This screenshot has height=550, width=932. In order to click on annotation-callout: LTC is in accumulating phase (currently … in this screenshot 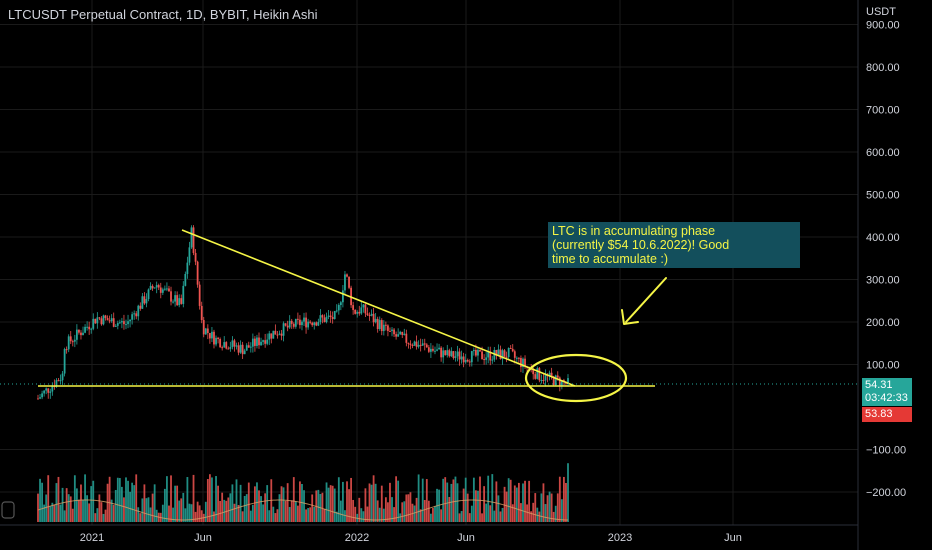, I will do `click(674, 245)`.